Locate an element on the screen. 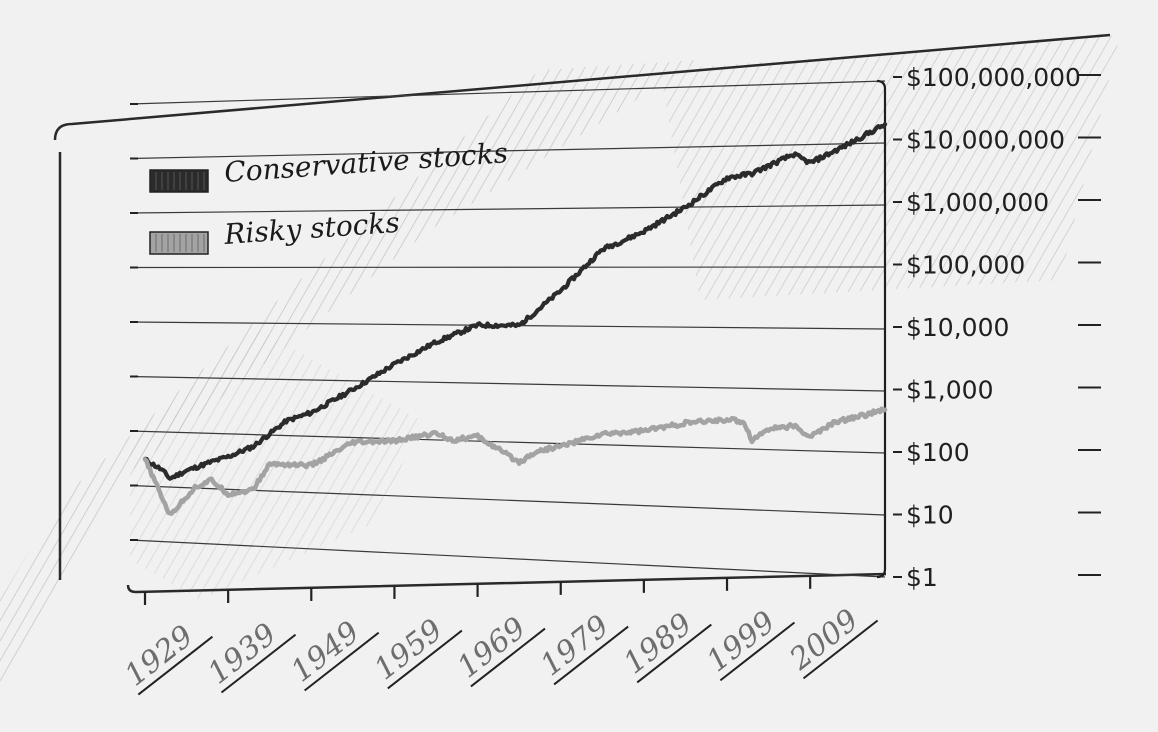 Image resolution: width=1158 pixels, height=732 pixels. y-tick-label: $10,000,000 is located at coordinates (985, 140).